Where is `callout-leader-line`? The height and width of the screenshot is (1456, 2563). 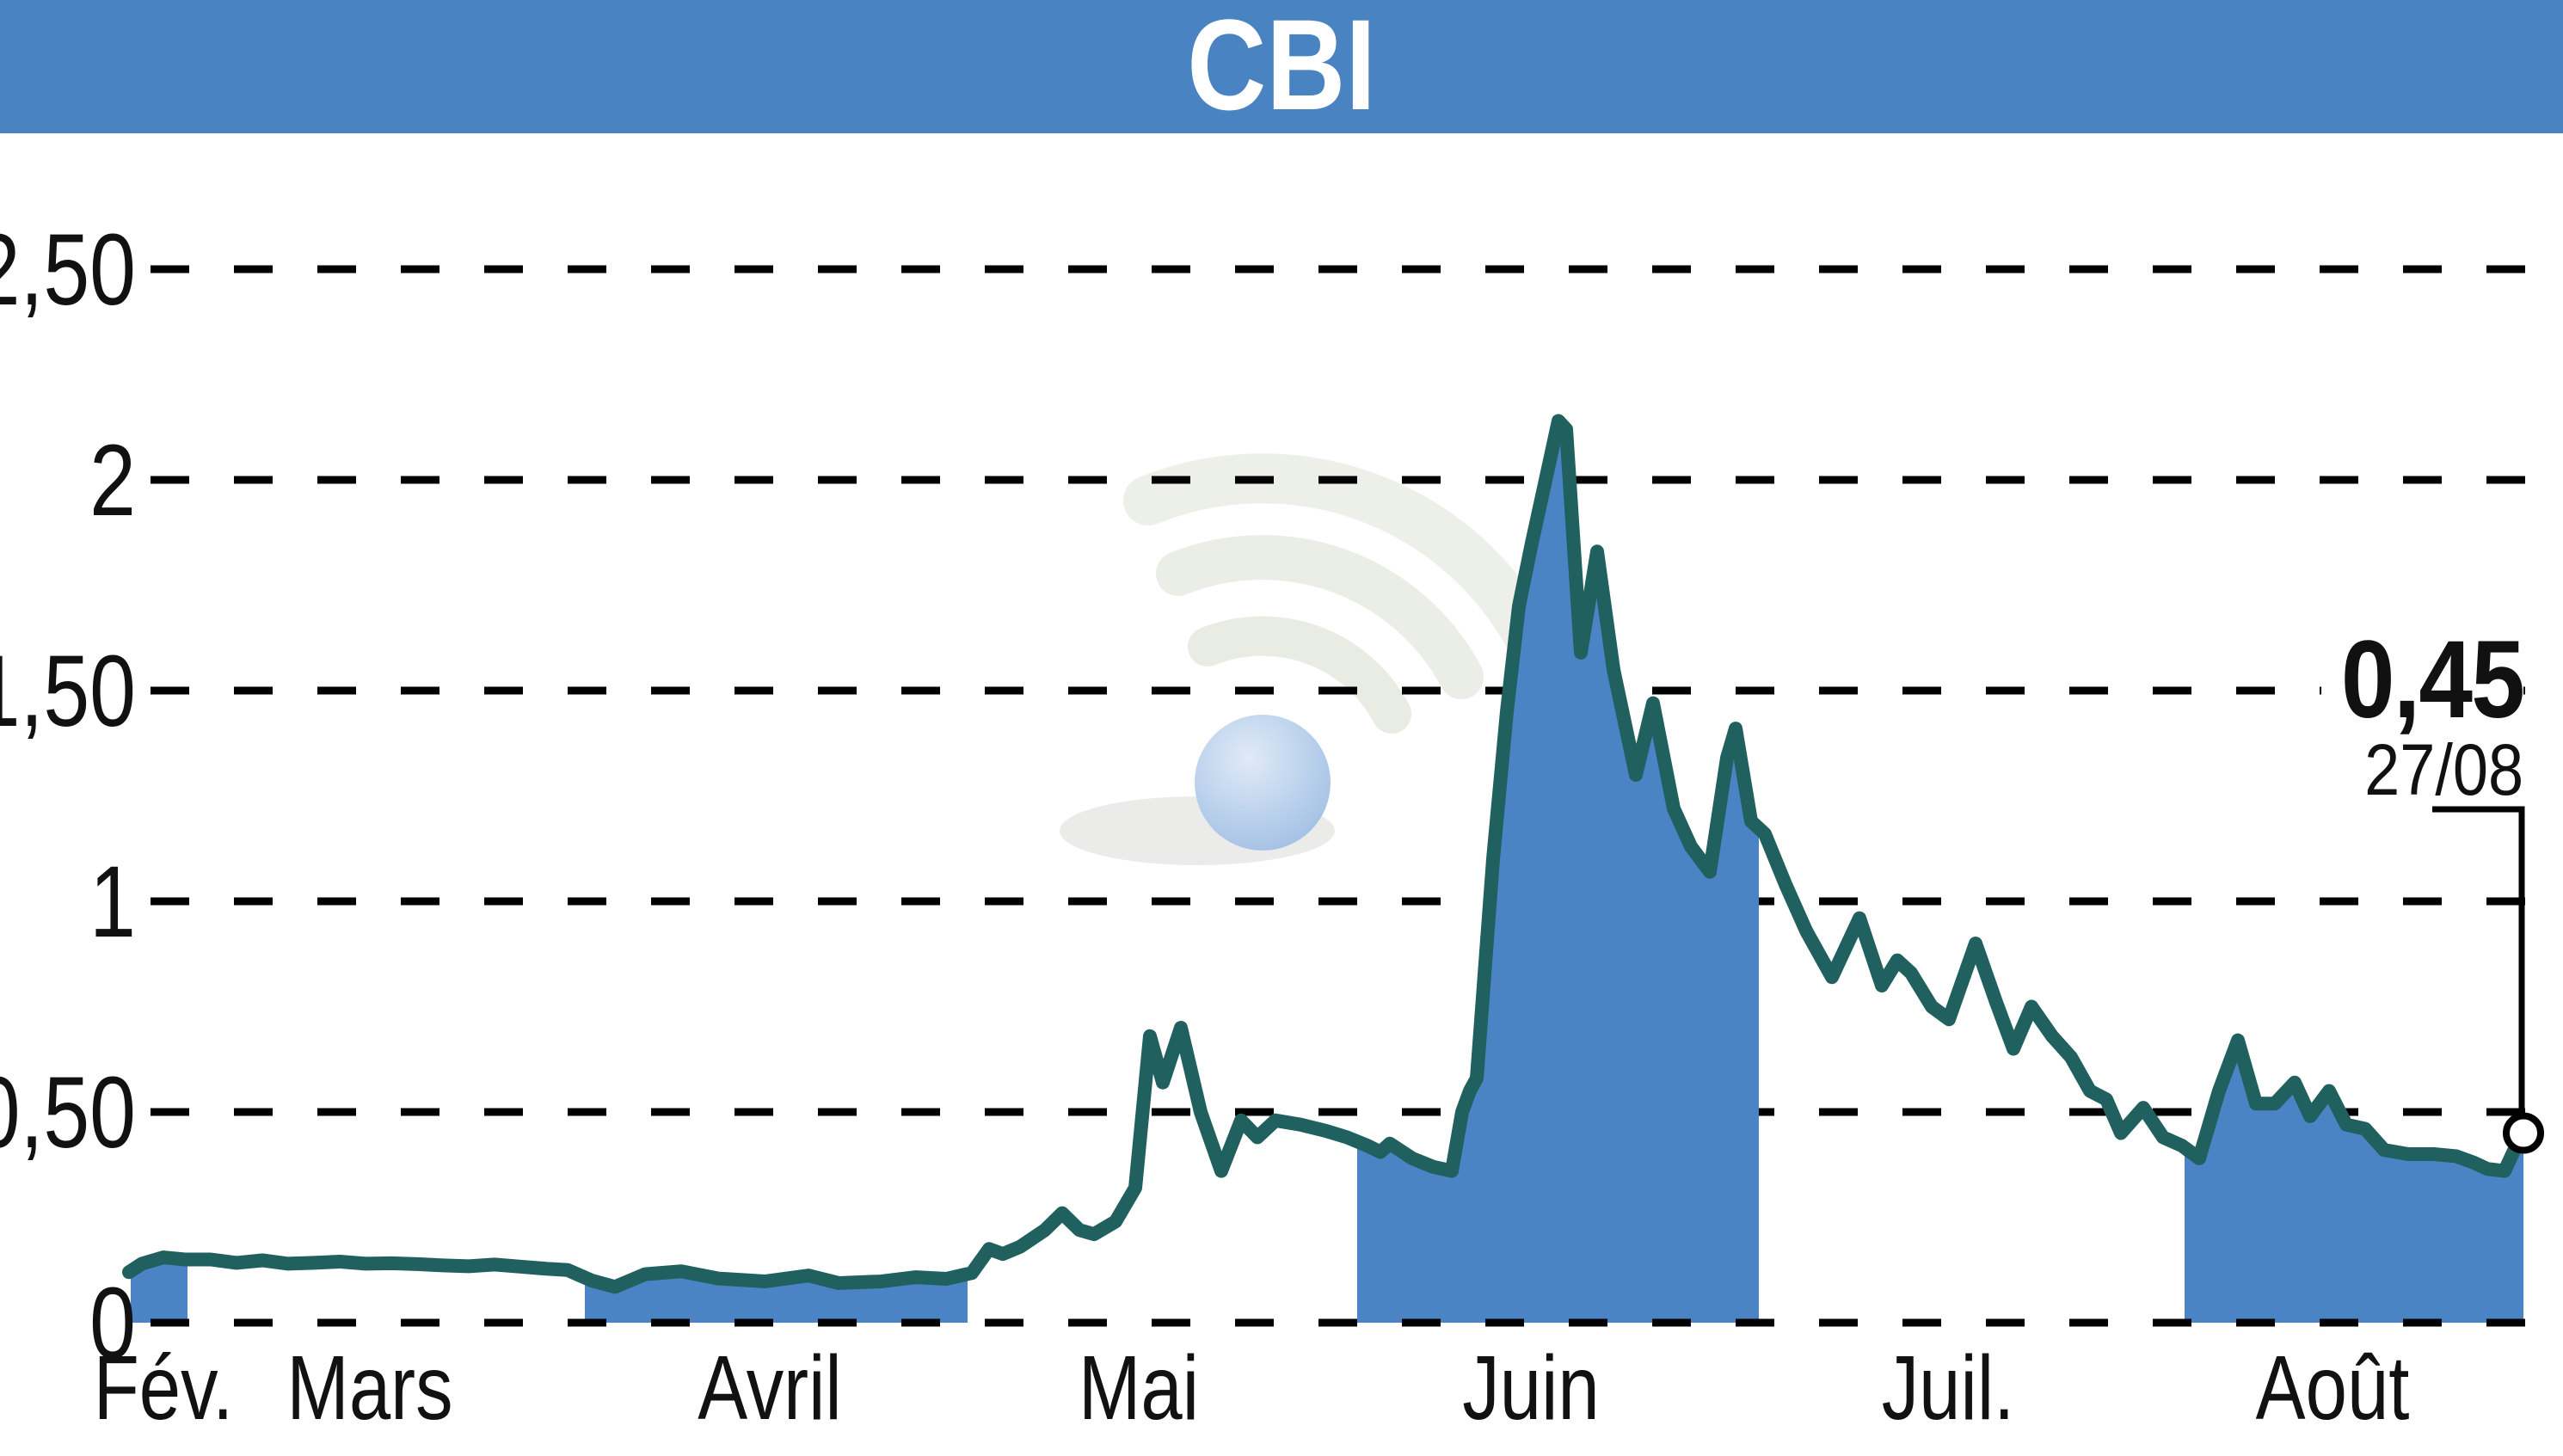
callout-leader-line is located at coordinates (2478, 960).